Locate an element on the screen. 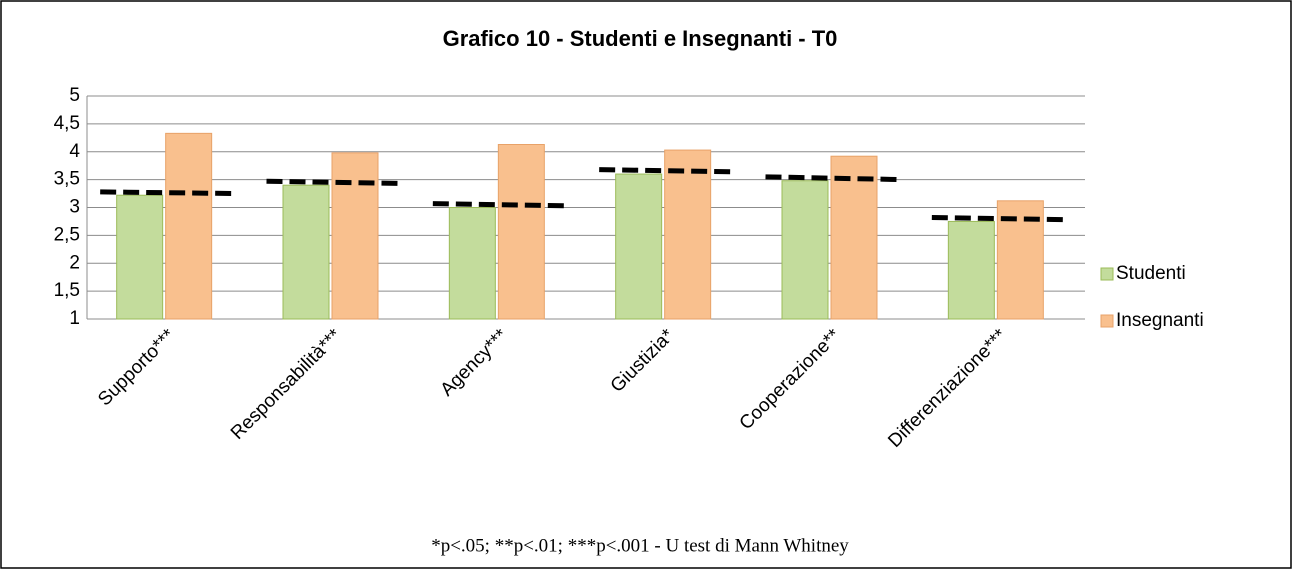  y-tick-label: 3,5 is located at coordinates (67, 179).